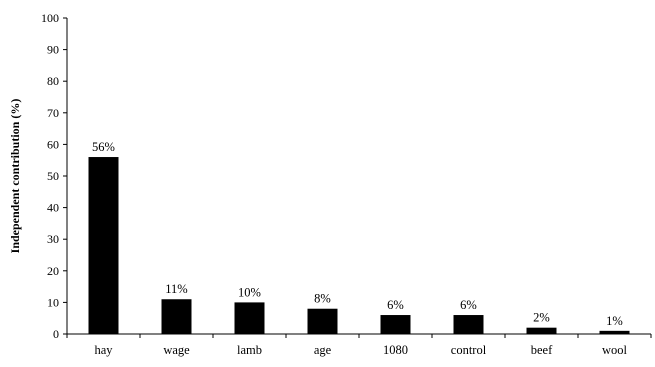  I want to click on y-tick-label: 60, so click(53, 144).